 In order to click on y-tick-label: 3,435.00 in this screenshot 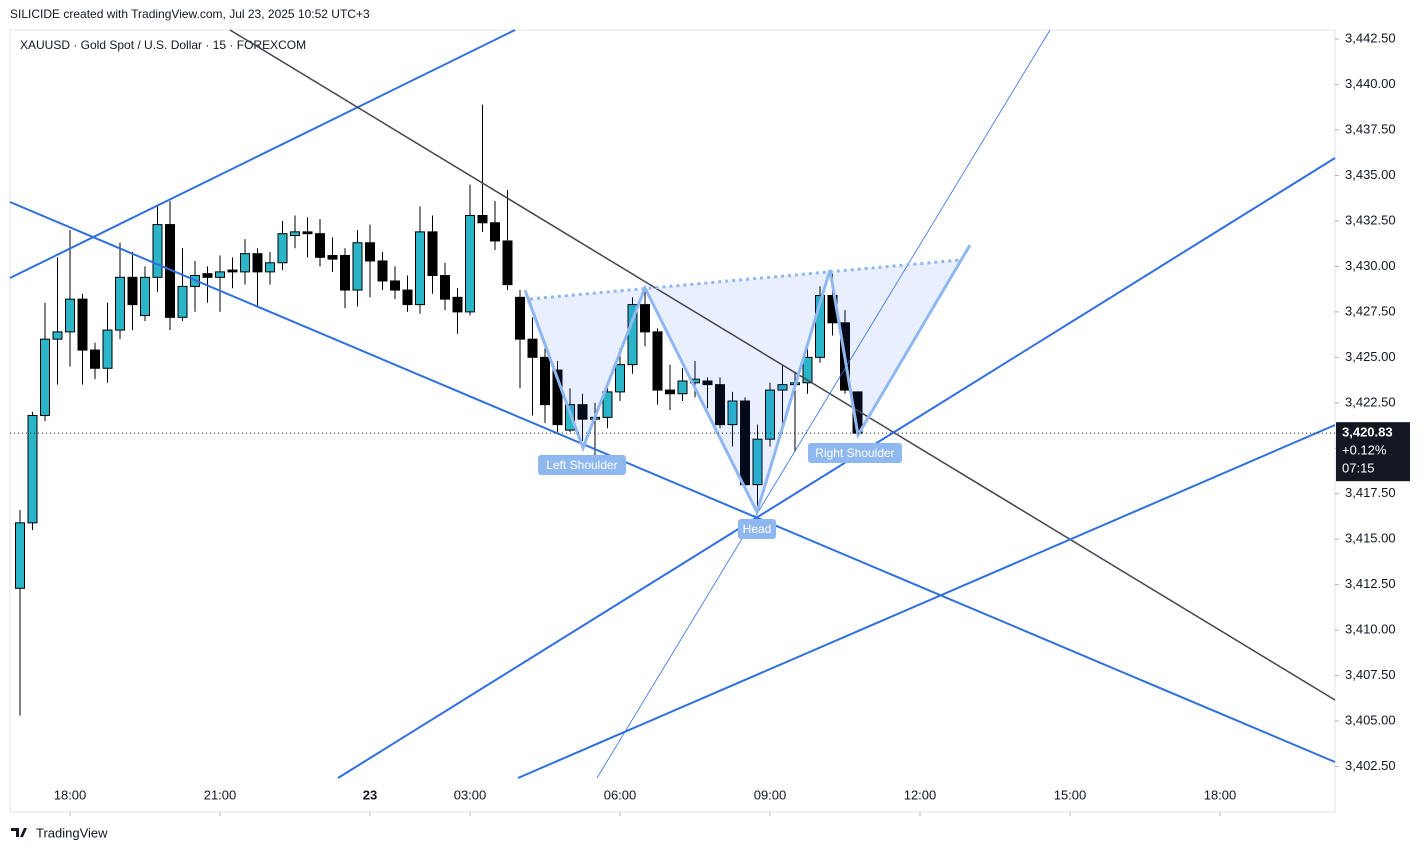, I will do `click(1370, 174)`.